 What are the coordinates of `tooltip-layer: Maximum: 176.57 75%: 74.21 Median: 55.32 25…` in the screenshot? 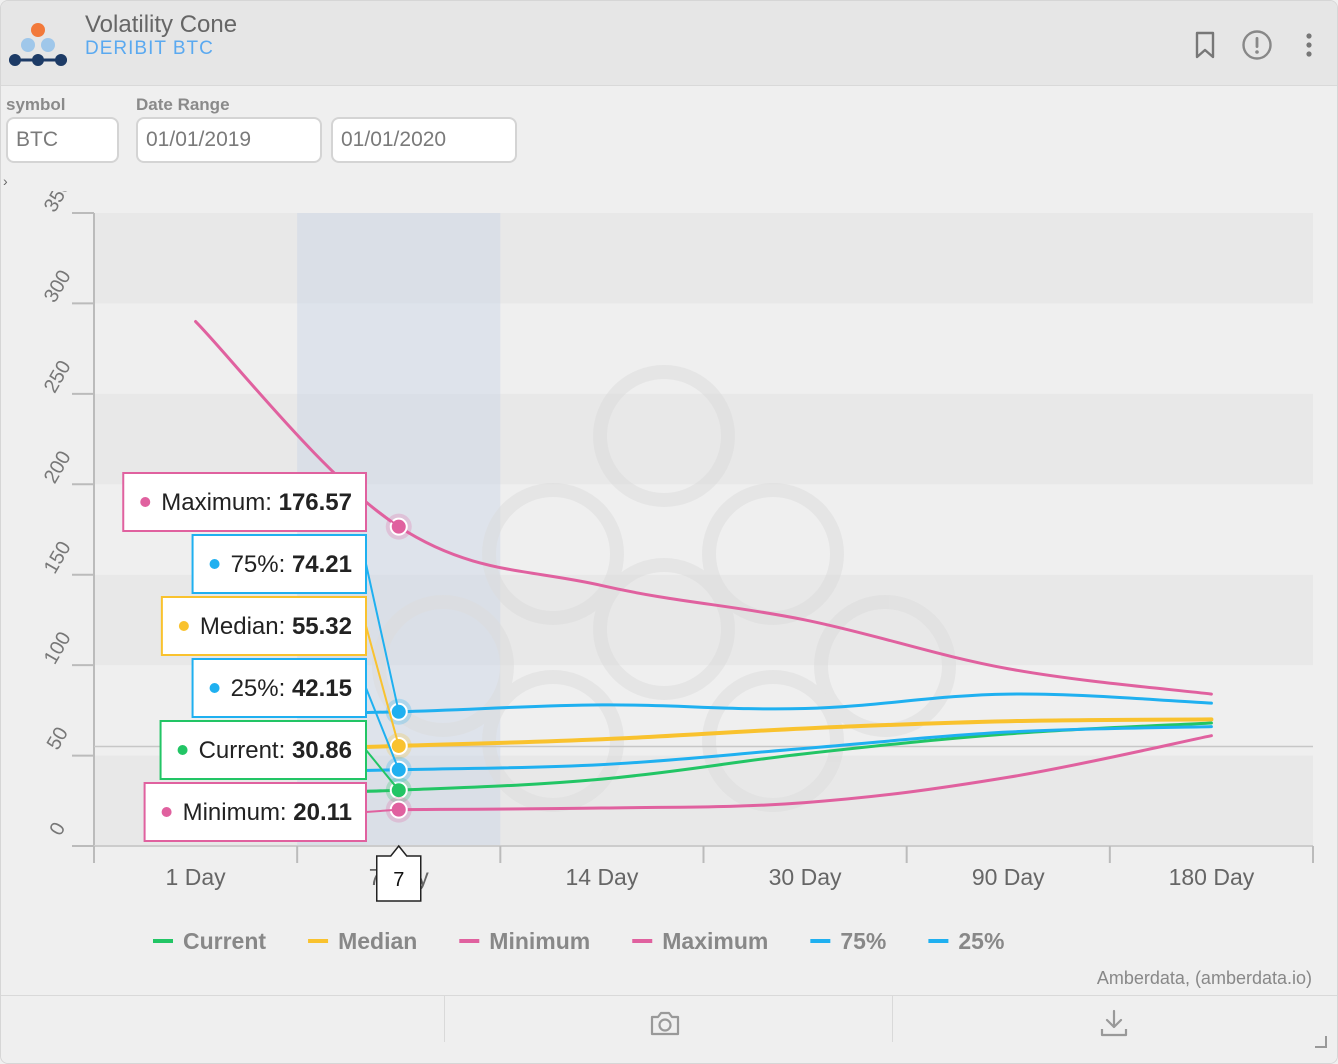 It's located at (272, 687).